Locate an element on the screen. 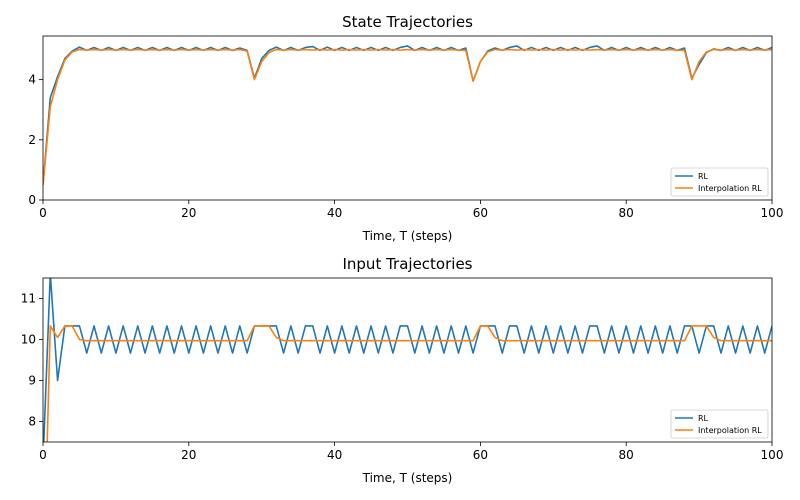 The height and width of the screenshot is (500, 800). state-legend-box is located at coordinates (719, 182).